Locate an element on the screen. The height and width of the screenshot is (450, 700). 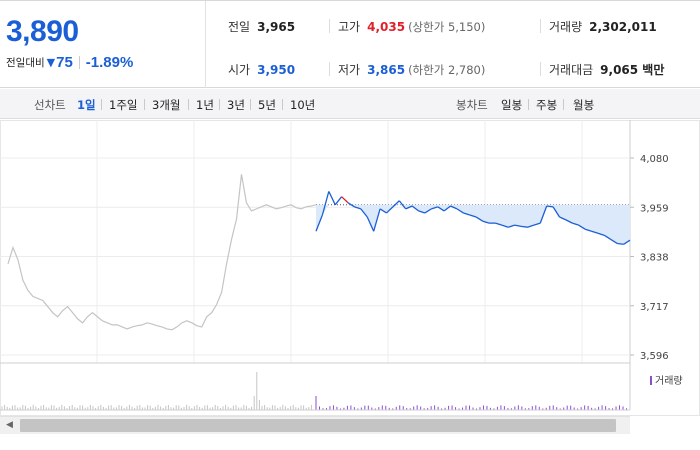
stat-low: 저가 3,865 (하한가 2,780) is located at coordinates (411, 69).